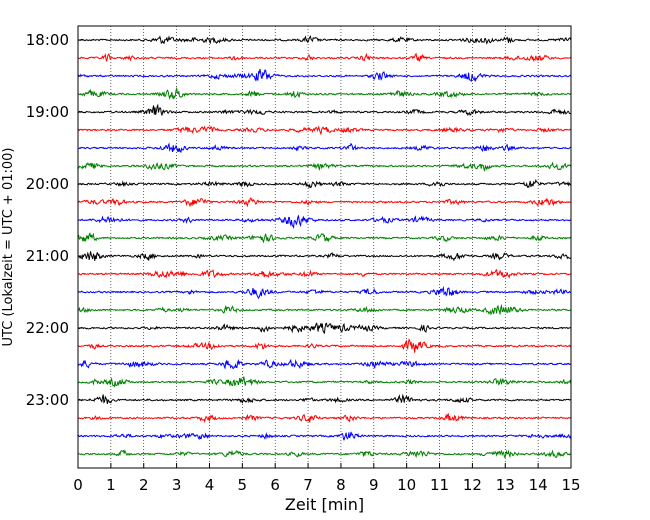 Image resolution: width=650 pixels, height=520 pixels. What do you see at coordinates (47, 112) in the screenshot?
I see `y-tick-label: 19:00` at bounding box center [47, 112].